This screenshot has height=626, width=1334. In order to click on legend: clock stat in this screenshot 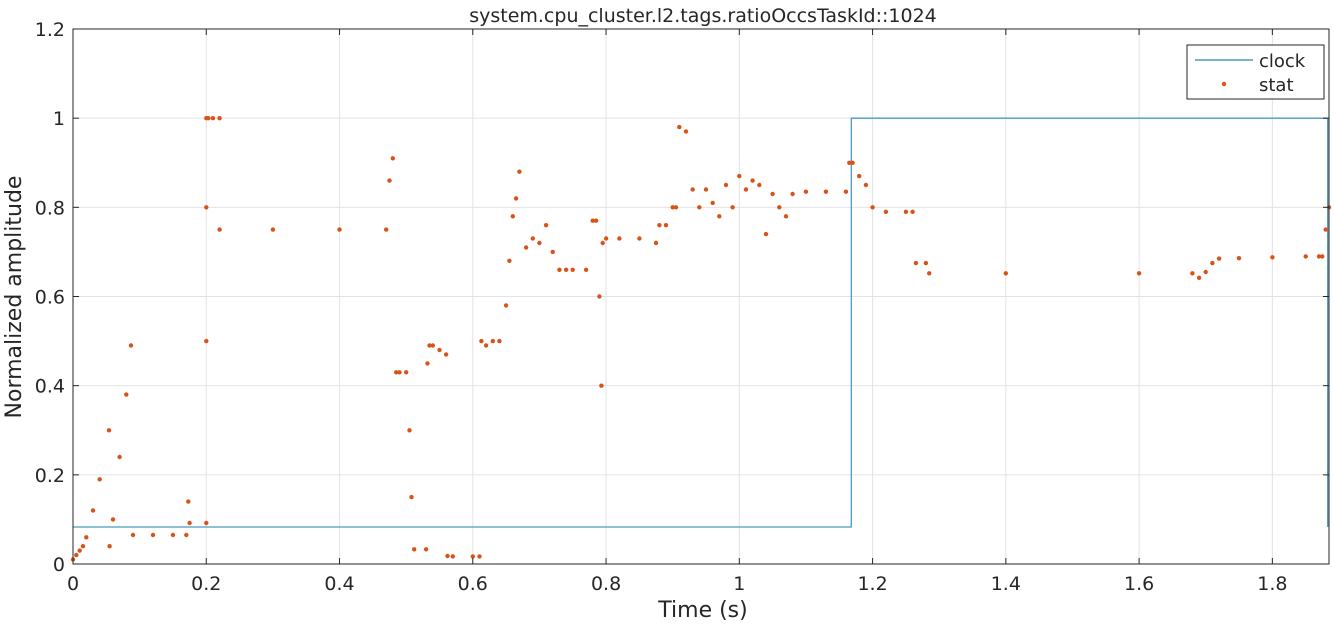, I will do `click(1255, 72)`.